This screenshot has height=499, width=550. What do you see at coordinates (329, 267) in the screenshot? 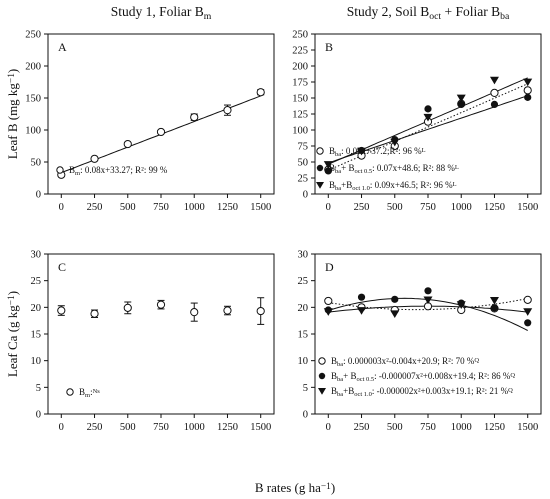
I see `panel-letter-d: D` at bounding box center [329, 267].